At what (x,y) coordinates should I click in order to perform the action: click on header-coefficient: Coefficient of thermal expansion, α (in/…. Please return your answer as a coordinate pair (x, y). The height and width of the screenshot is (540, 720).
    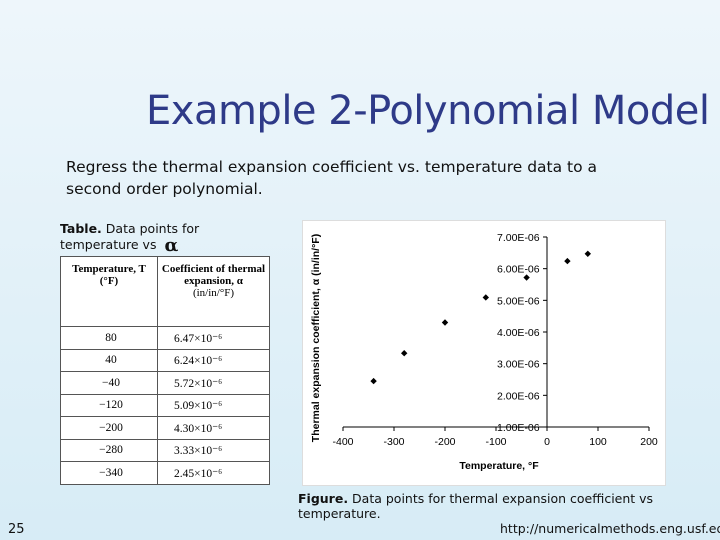
    Looking at the image, I should click on (213, 291).